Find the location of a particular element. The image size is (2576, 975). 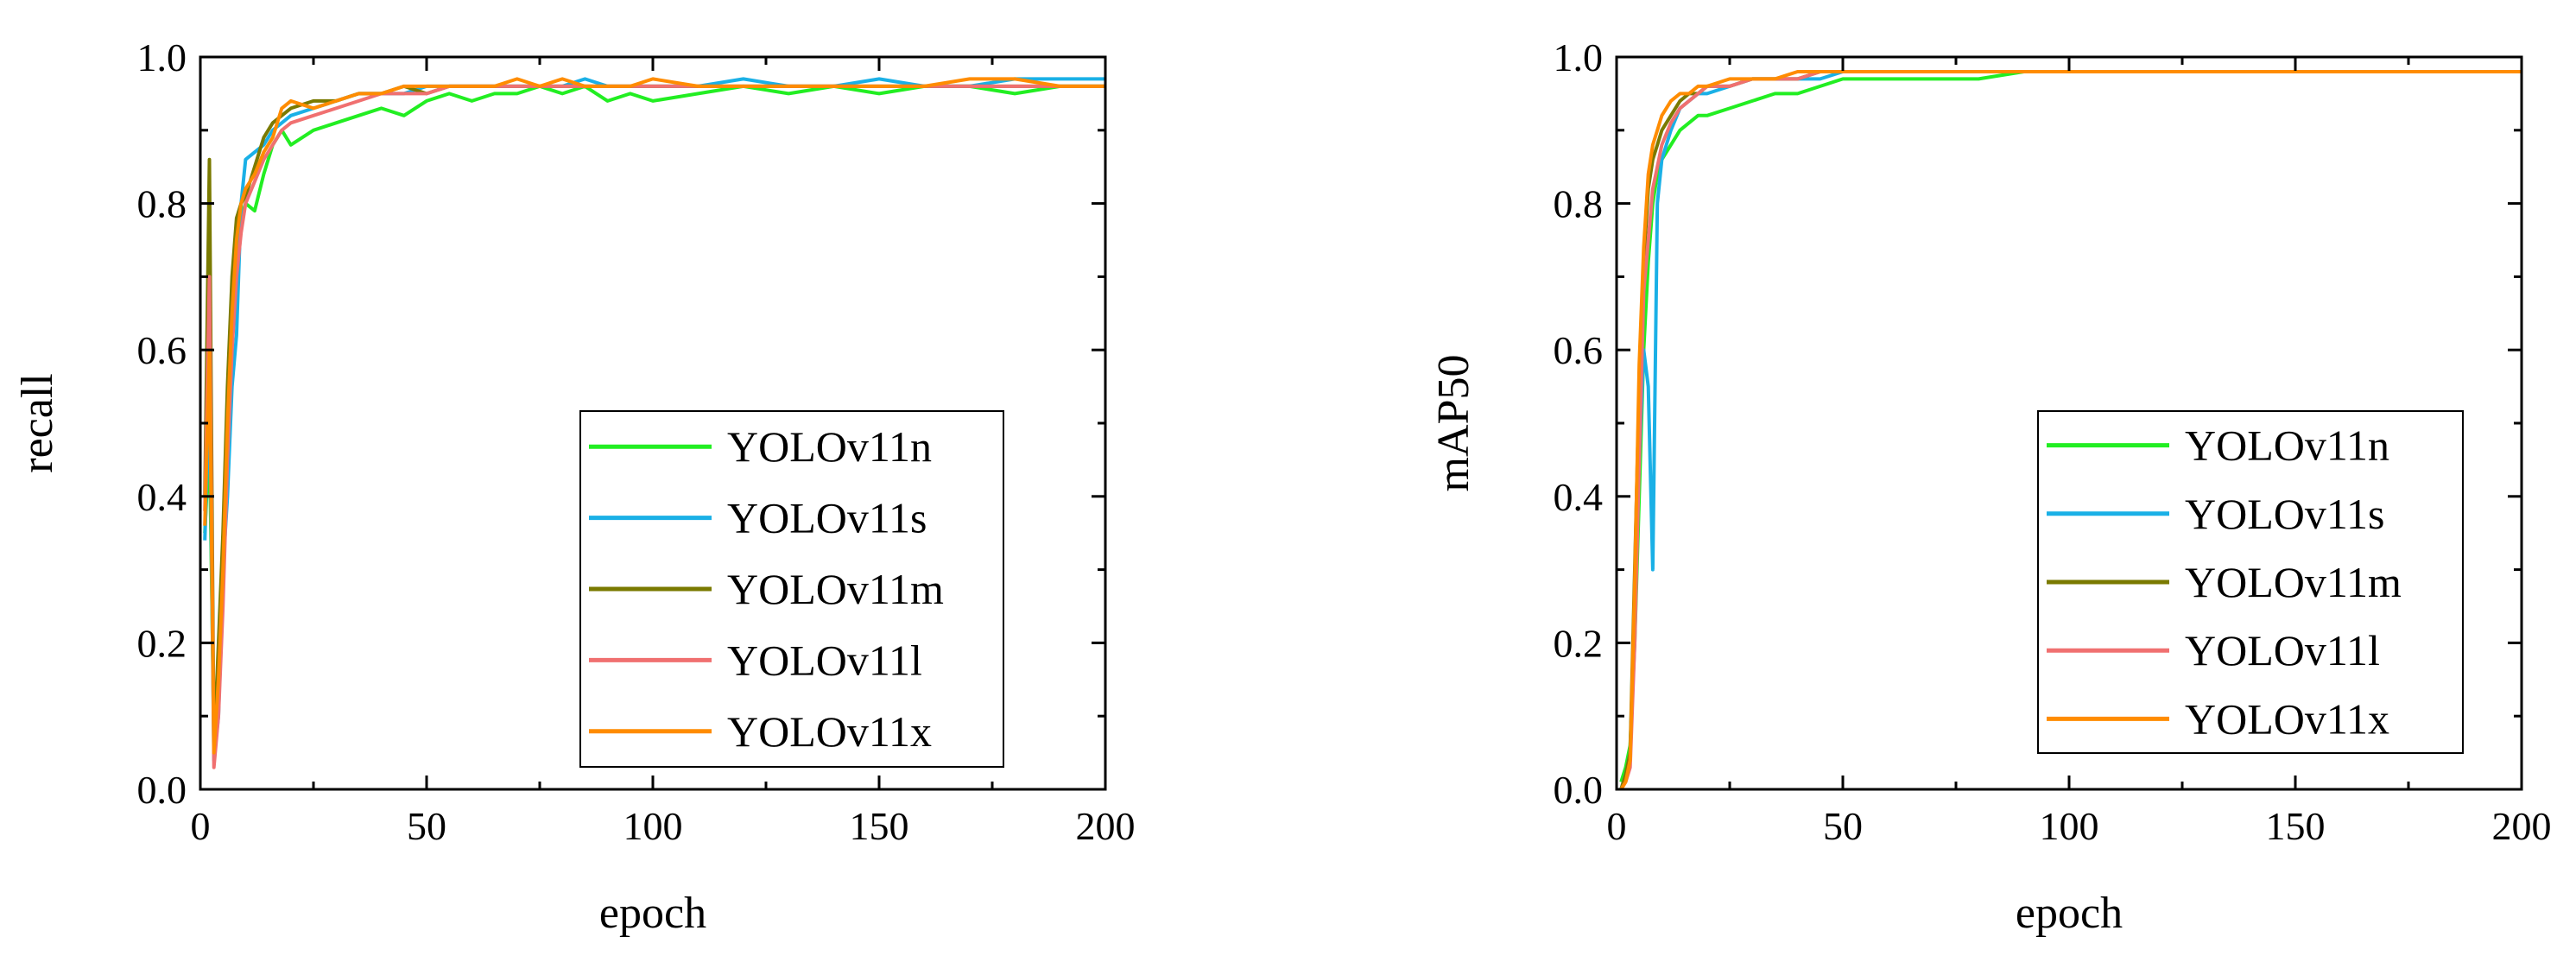

y-axis-label: mAP50 is located at coordinates (1453, 423).